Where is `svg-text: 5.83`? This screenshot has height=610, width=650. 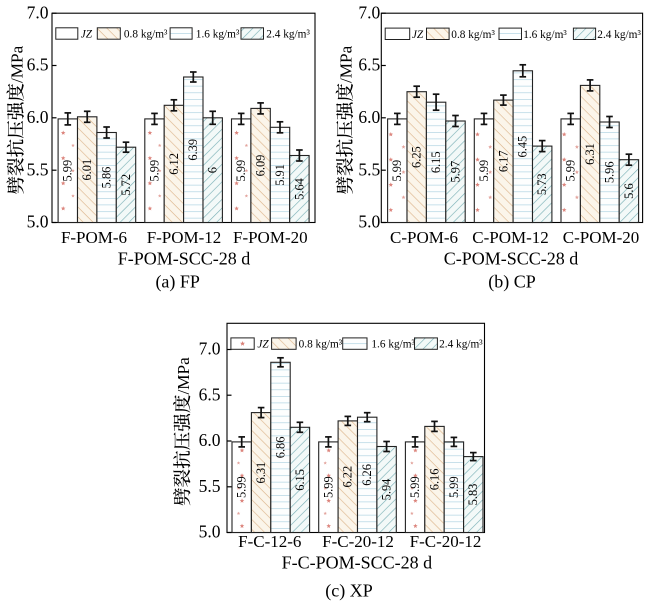 svg-text: 5.83 is located at coordinates (473, 495).